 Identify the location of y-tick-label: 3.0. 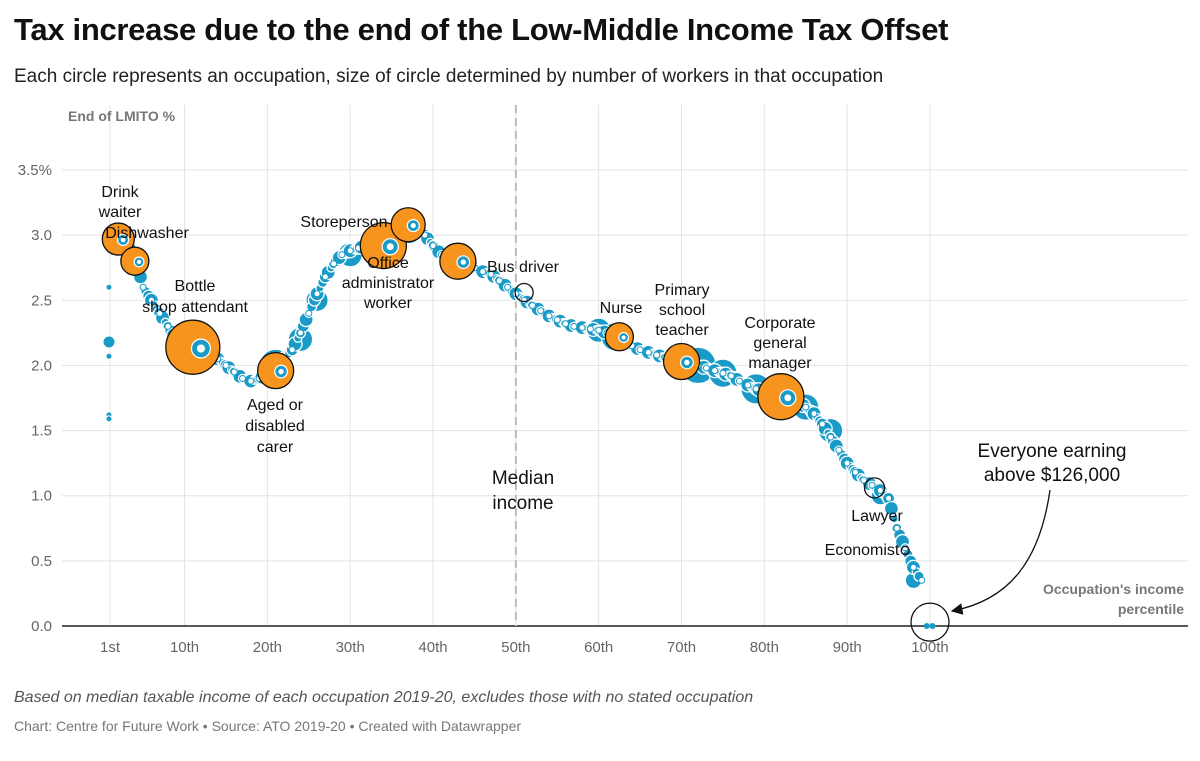
(41, 235).